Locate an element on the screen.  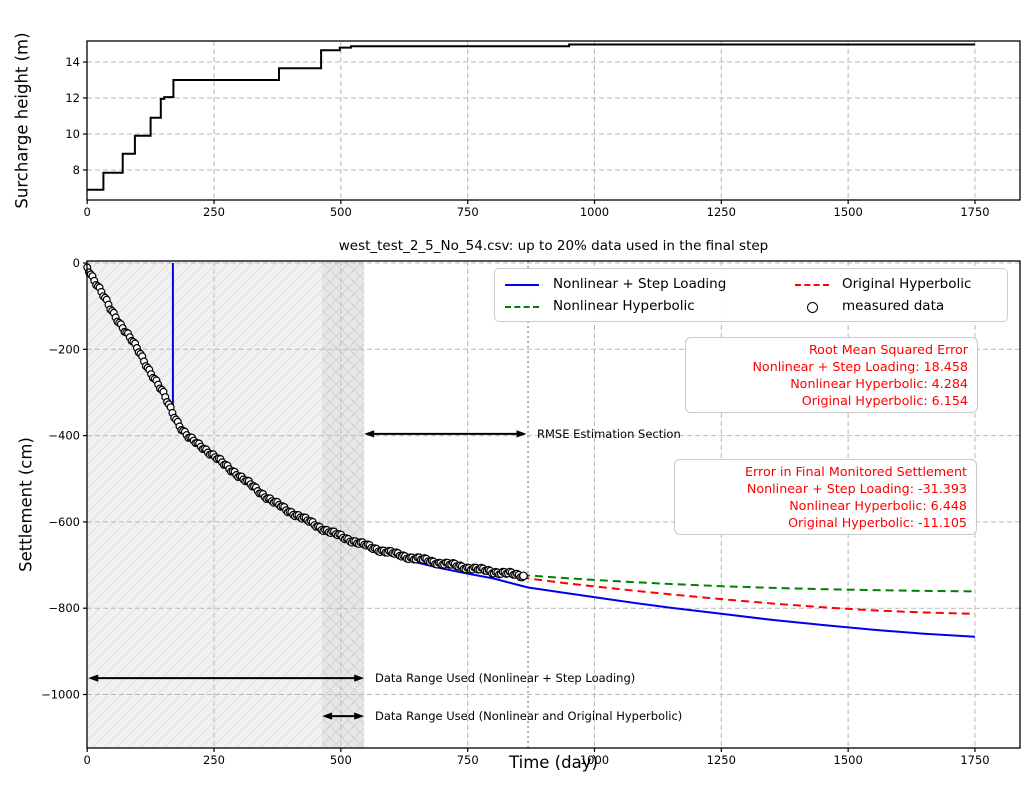
rmse-line-3: Original Hyperbolic: 6.154 is located at coordinates (884, 400).